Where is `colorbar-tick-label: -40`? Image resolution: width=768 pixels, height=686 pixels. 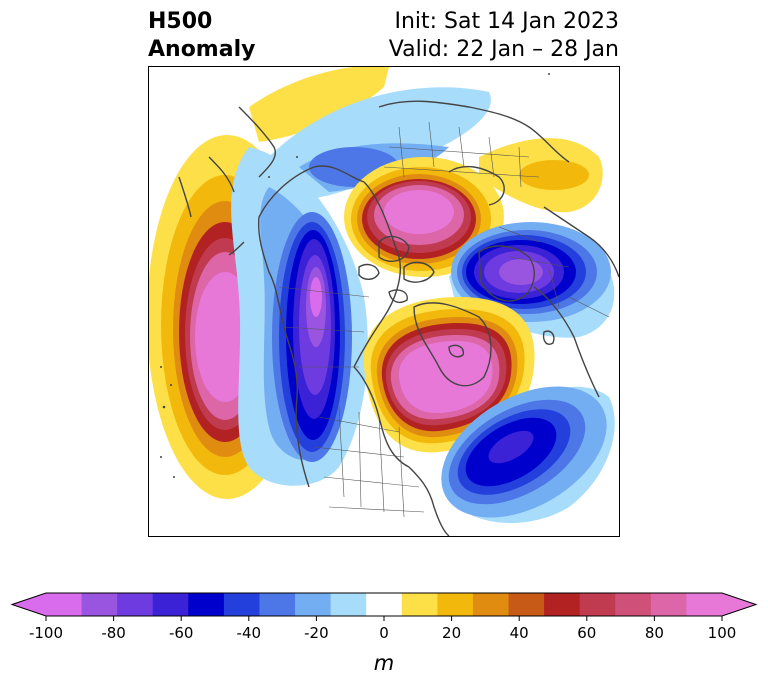
colorbar-tick-label: -40 is located at coordinates (249, 633).